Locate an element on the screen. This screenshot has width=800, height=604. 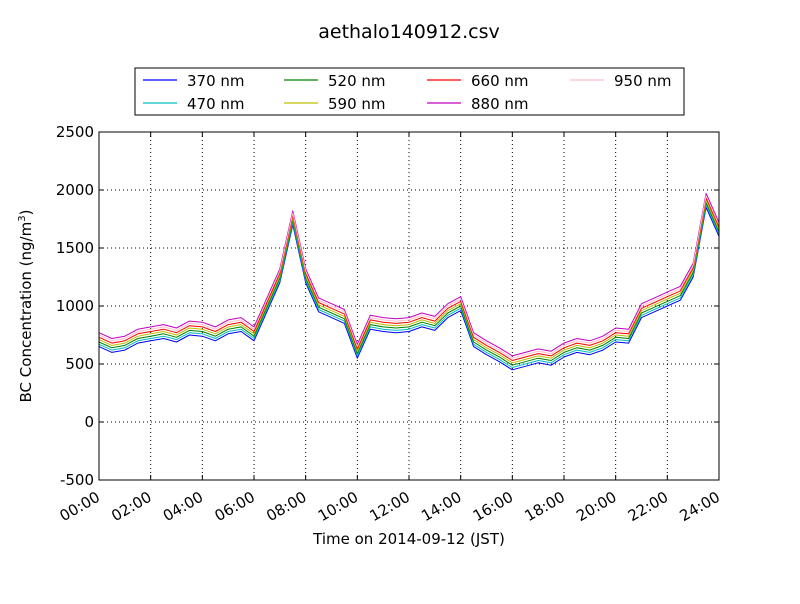
y-axis-label-group: BC Concentration (ng/m3) is located at coordinates (26, 306).